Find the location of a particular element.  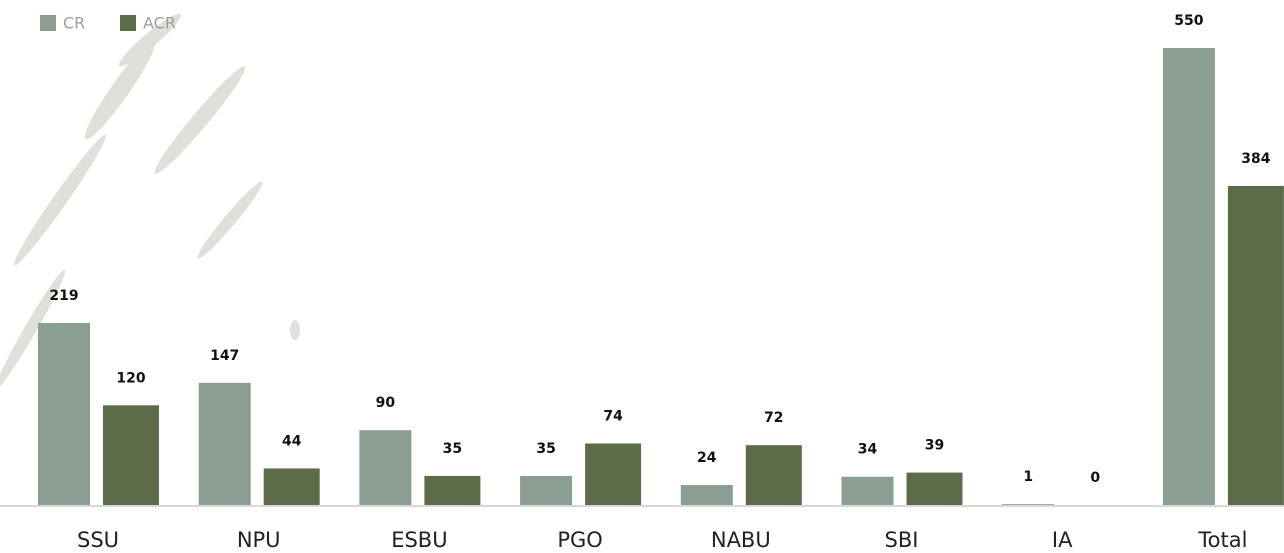

value-label: 147 is located at coordinates (224, 356).